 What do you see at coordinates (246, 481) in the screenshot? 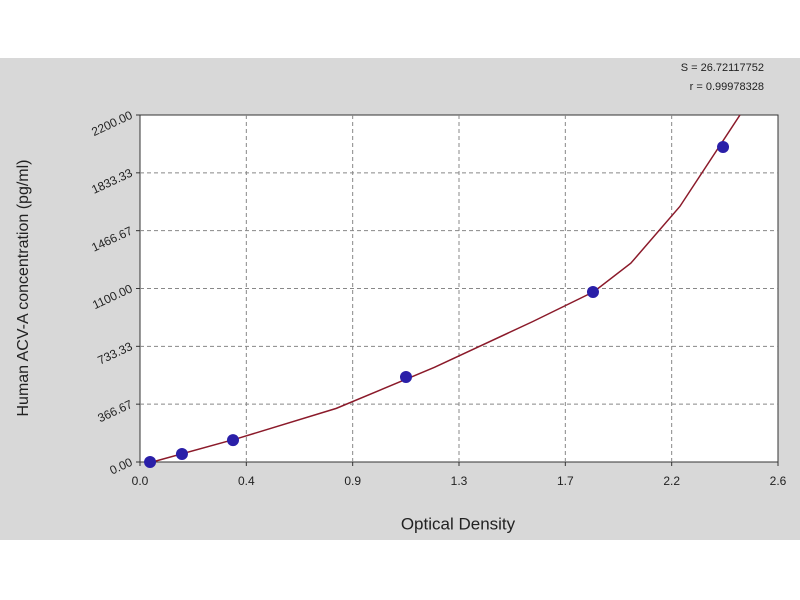
I see `x-tick-label: 0.4` at bounding box center [246, 481].